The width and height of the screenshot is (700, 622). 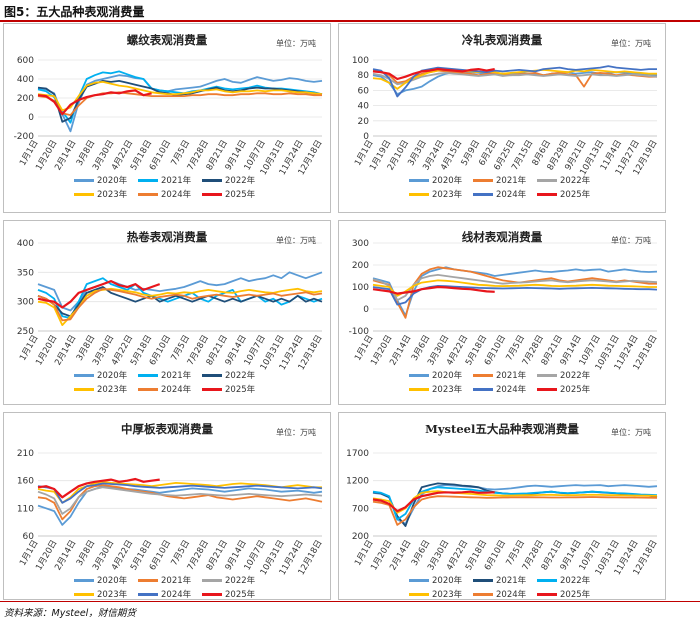 What do you see at coordinates (70, 613) in the screenshot?
I see `source-note: 资料来源：Mysteel，财信期货` at bounding box center [70, 613].